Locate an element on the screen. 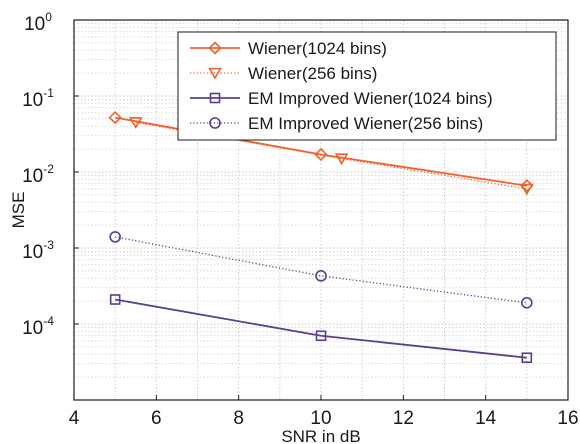  x-tick-label: 6 is located at coordinates (156, 418).